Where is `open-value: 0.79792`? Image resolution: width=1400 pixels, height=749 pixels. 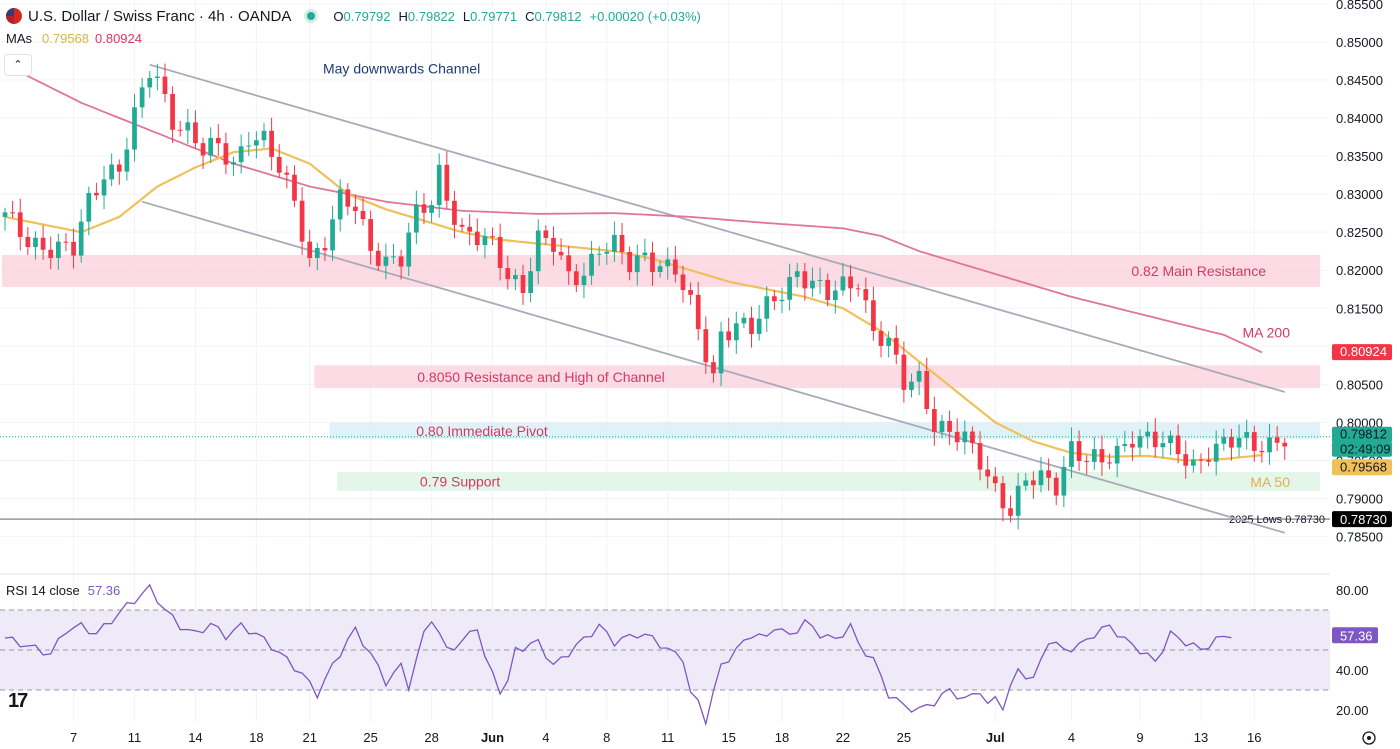
open-value: 0.79792 is located at coordinates (367, 16).